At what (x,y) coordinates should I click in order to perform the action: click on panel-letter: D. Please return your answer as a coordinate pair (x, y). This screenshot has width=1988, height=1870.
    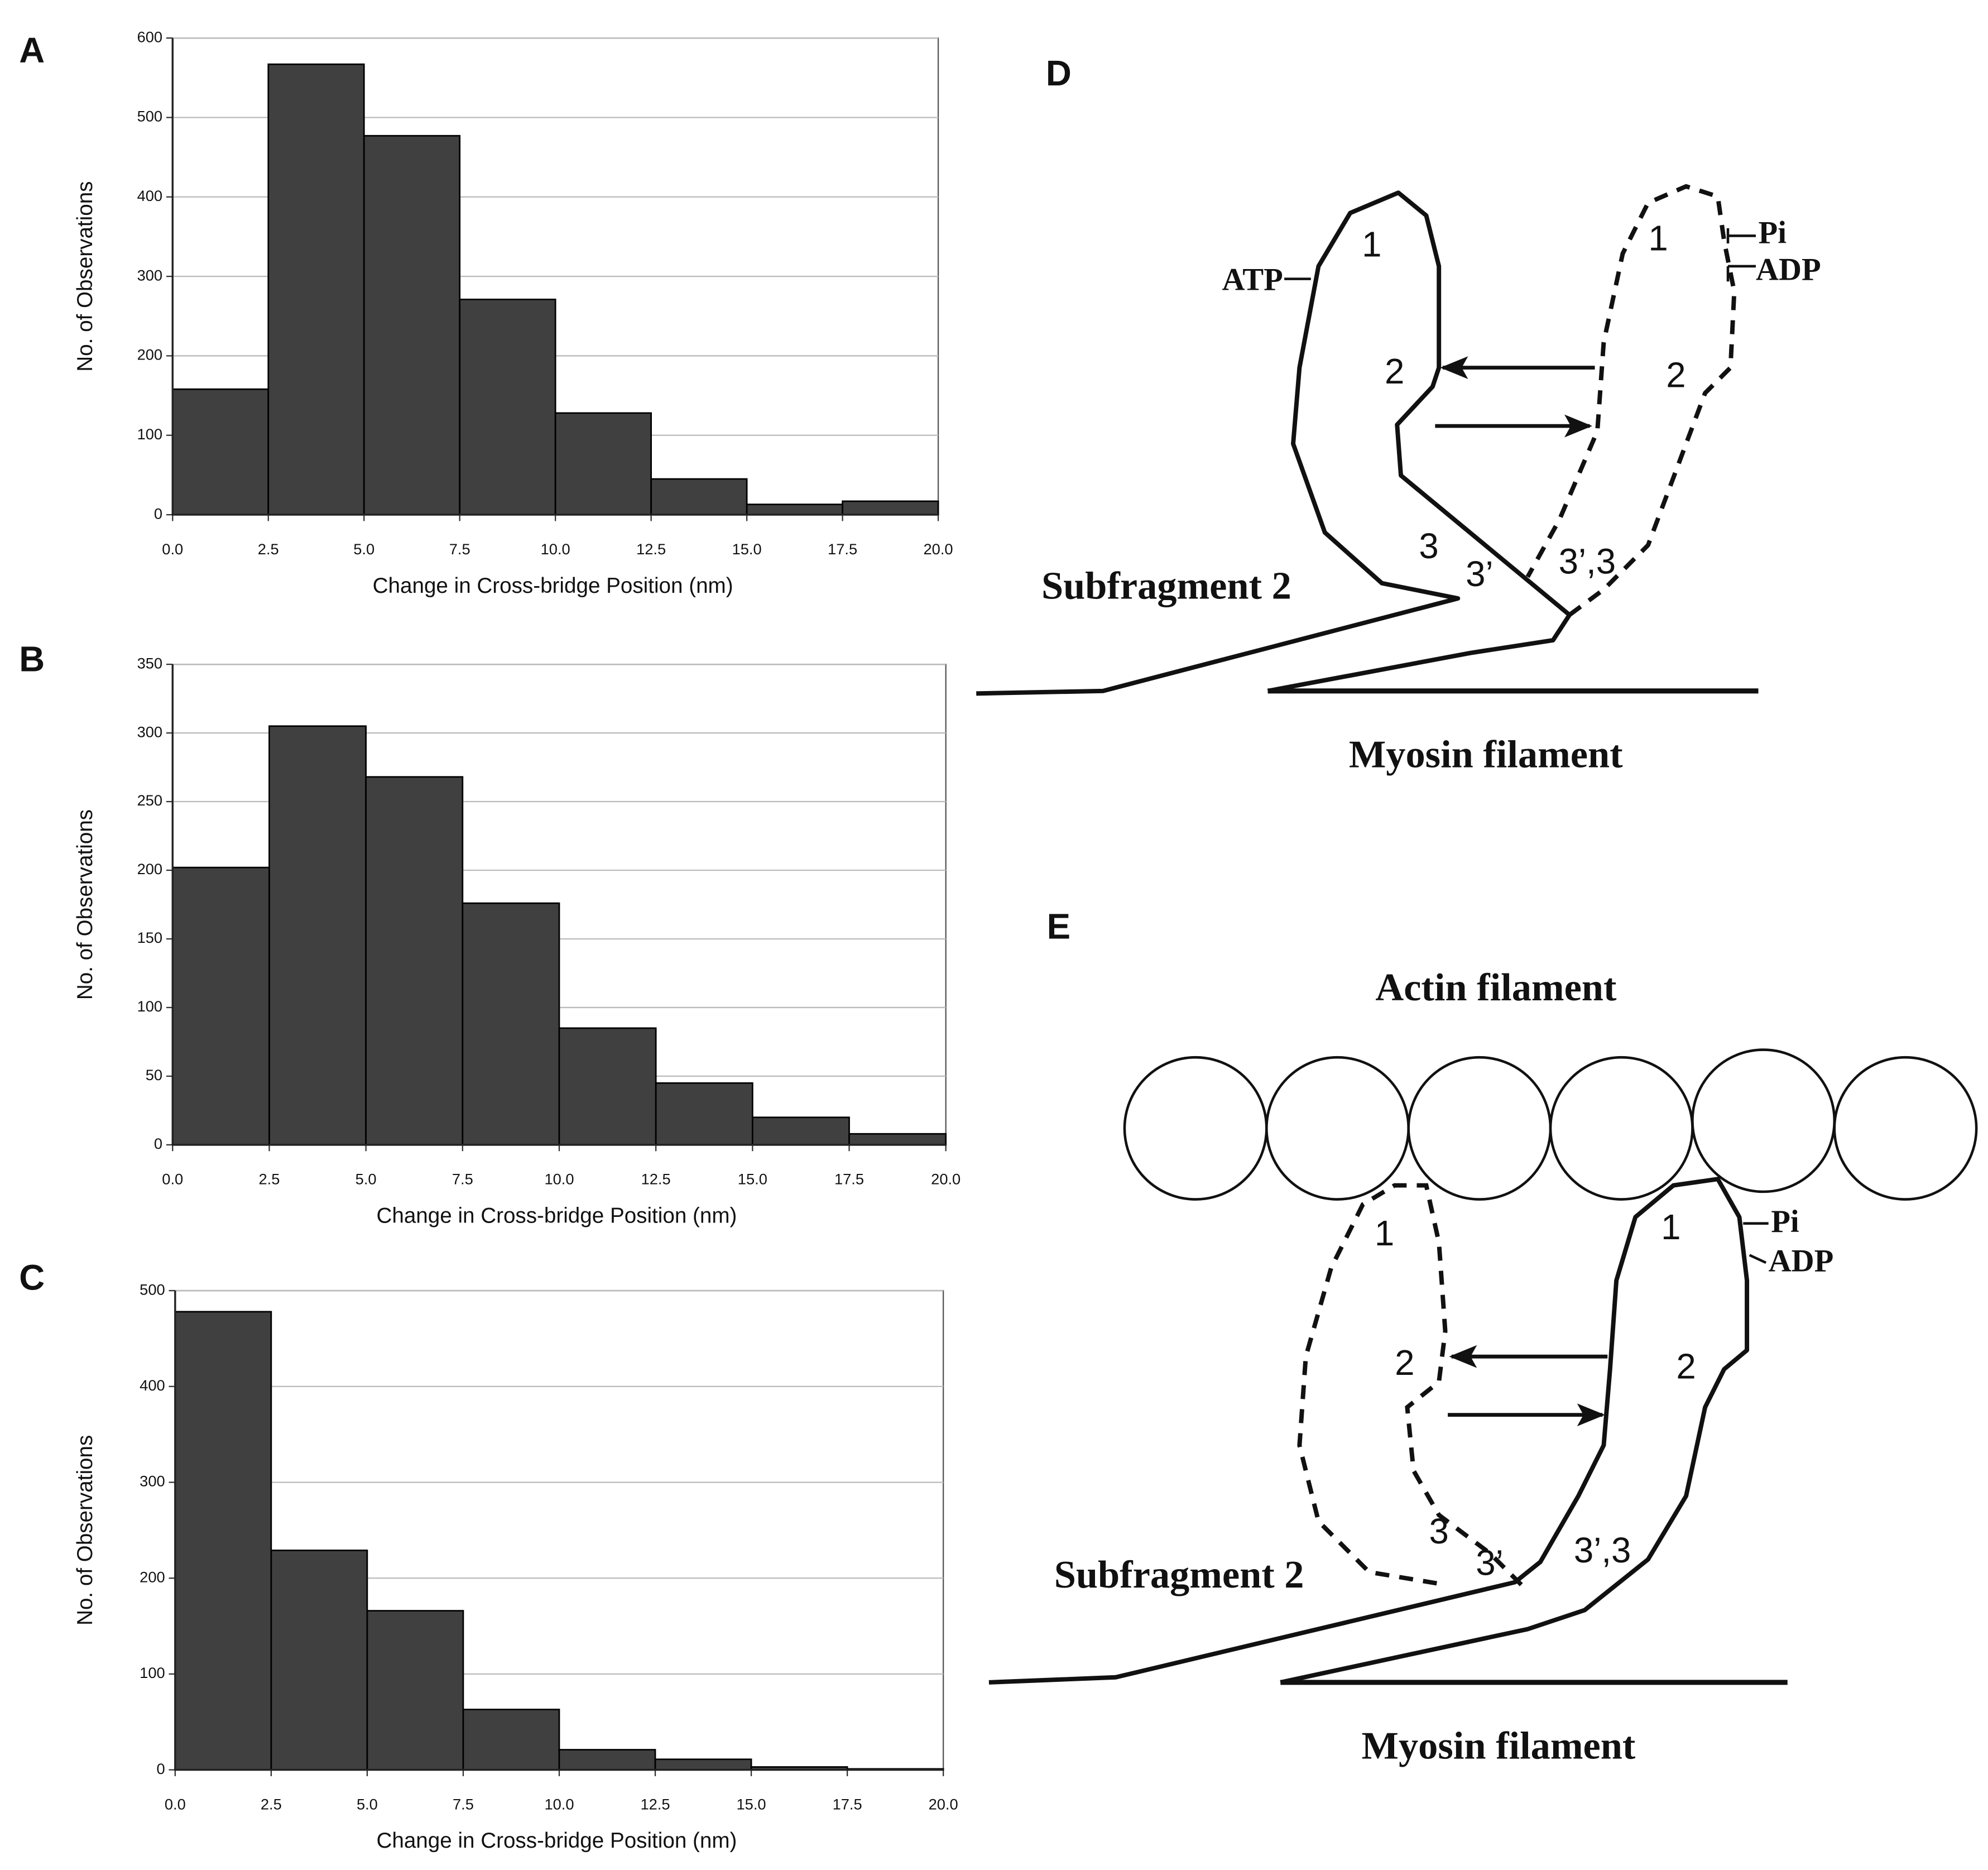
    Looking at the image, I should click on (1059, 73).